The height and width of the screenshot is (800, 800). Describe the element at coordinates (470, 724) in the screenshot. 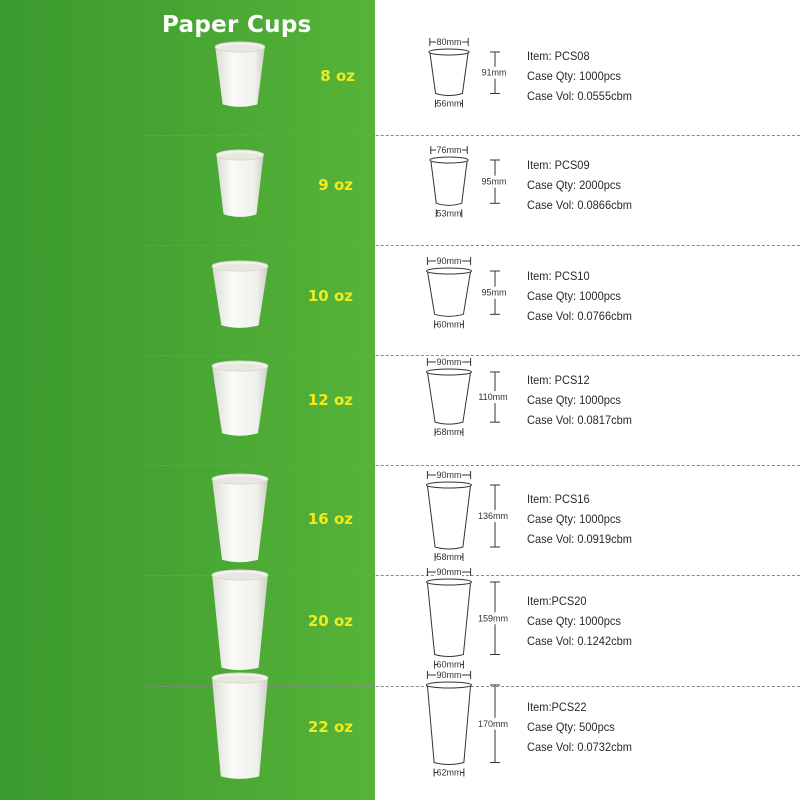

I see `cup-dimension-diagram: 90mm 62mm 170mm` at that location.